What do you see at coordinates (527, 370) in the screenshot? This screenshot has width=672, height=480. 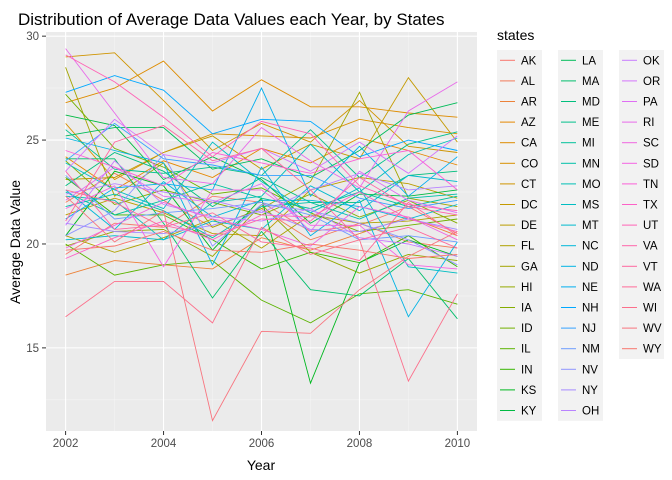 I see `legend-label-in: IN` at bounding box center [527, 370].